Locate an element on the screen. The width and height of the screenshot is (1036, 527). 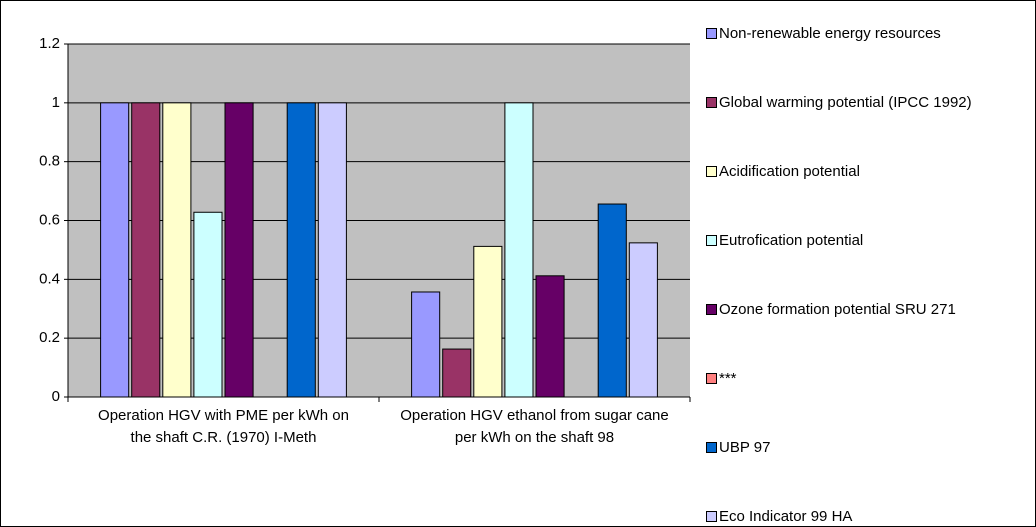
legend-item: Eutrofication potential is located at coordinates (866, 240).